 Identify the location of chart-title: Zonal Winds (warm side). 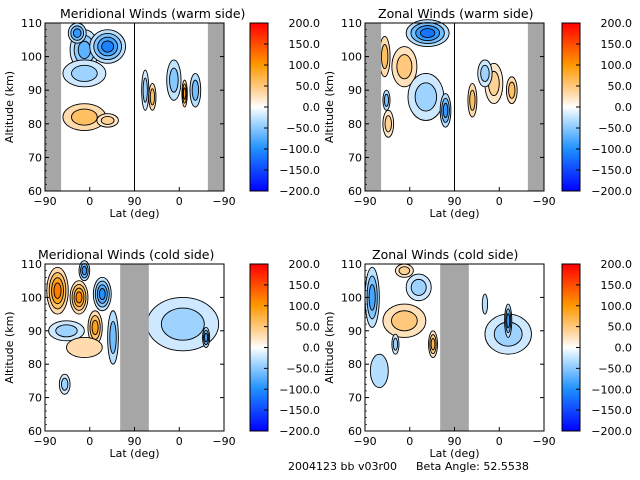
(455, 13).